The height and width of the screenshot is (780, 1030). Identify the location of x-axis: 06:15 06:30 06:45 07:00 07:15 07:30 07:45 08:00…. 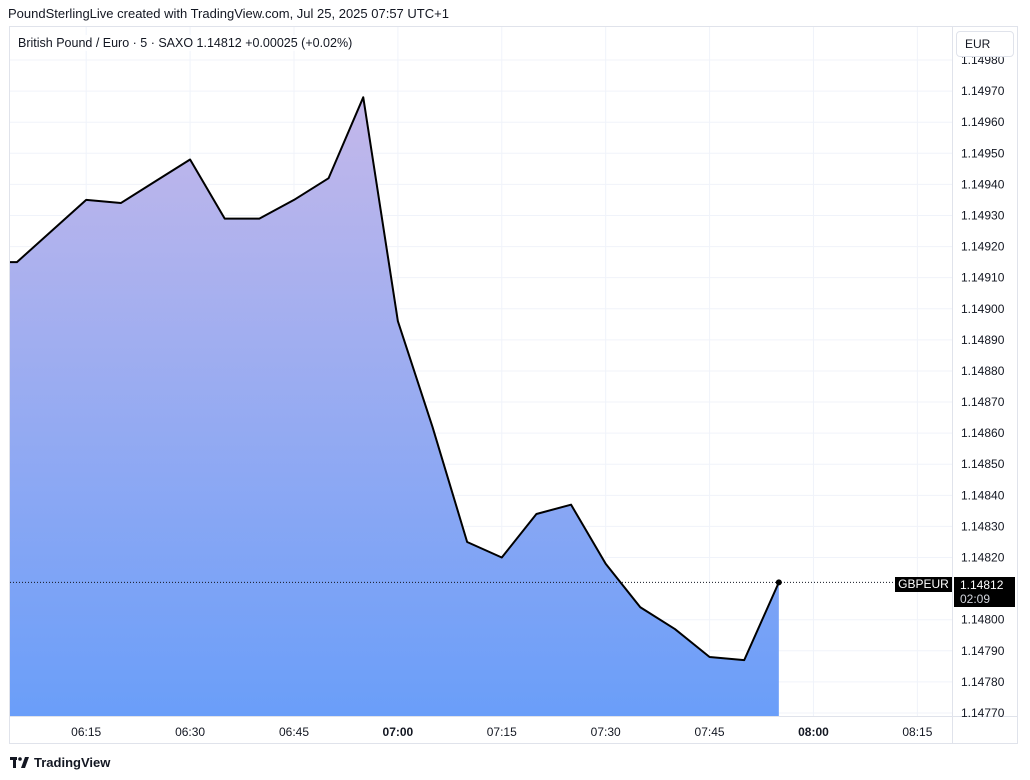
(502, 732).